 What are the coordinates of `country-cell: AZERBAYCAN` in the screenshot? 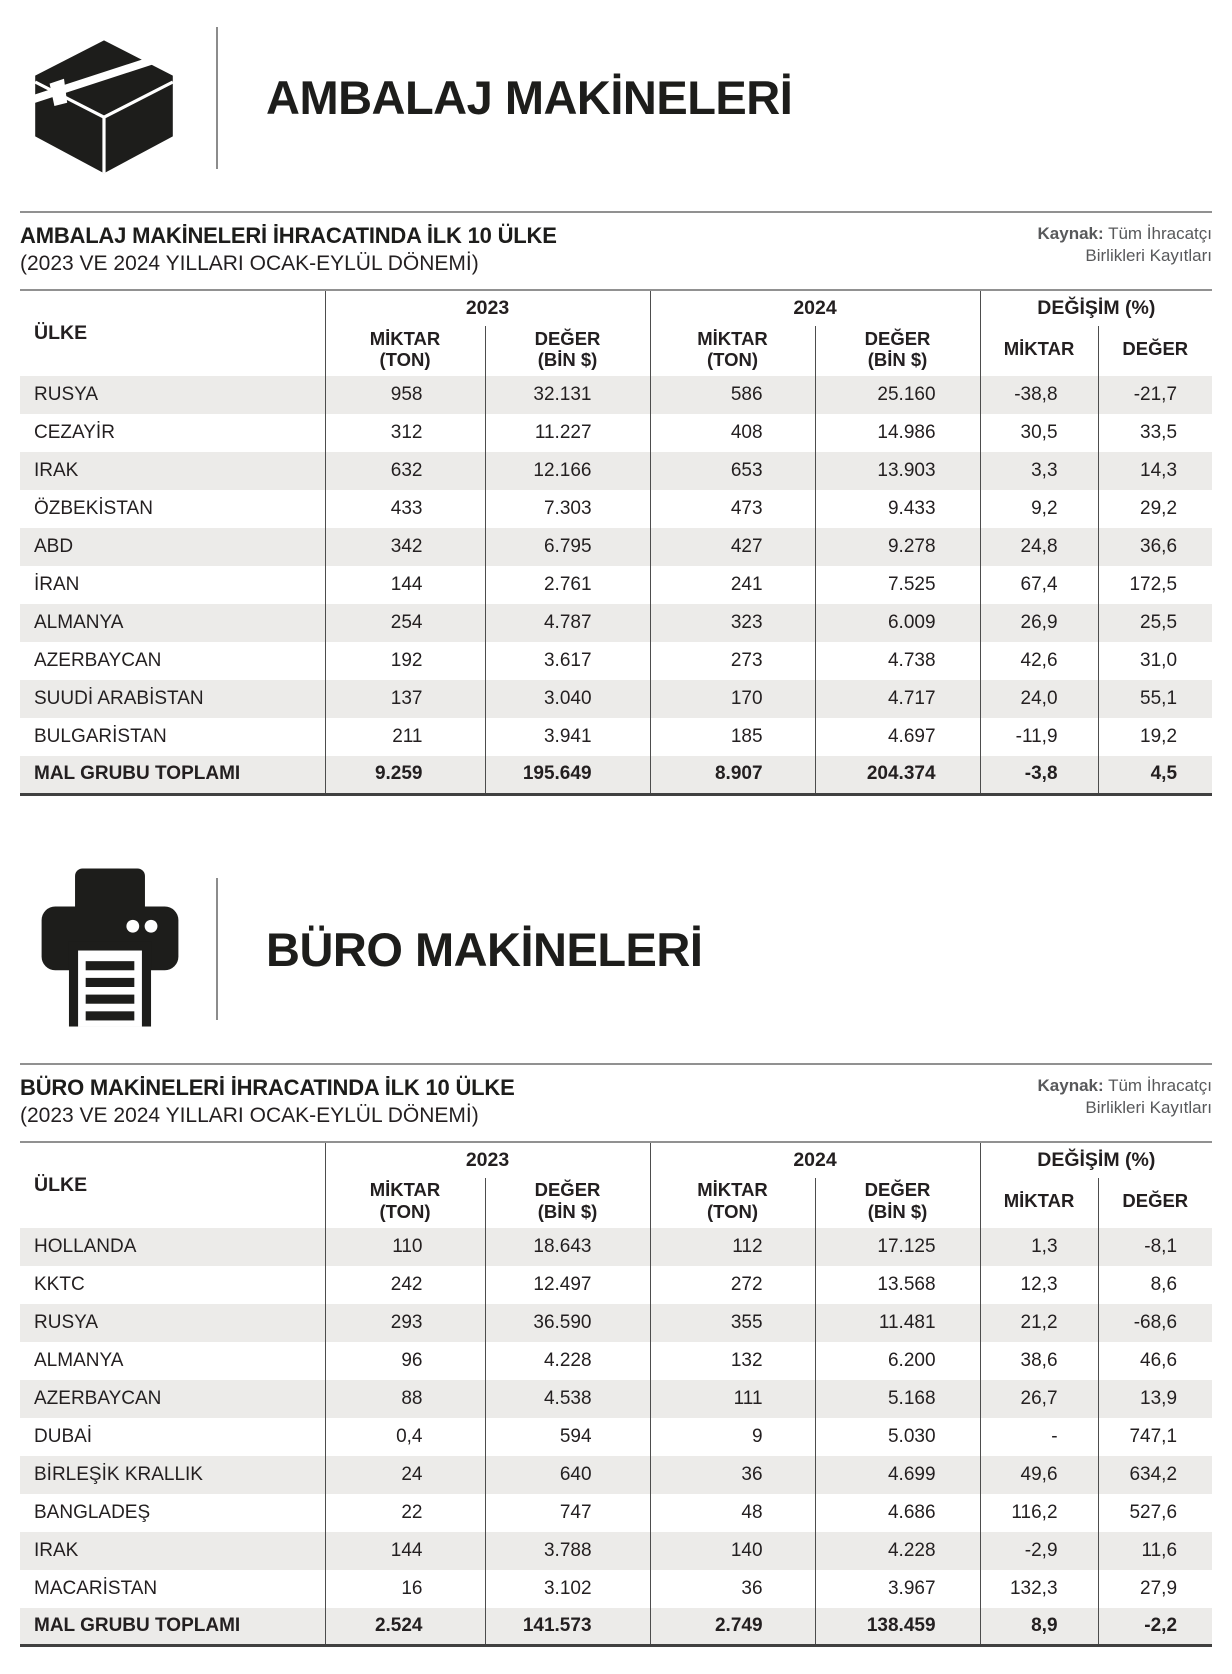 It's located at (98, 660).